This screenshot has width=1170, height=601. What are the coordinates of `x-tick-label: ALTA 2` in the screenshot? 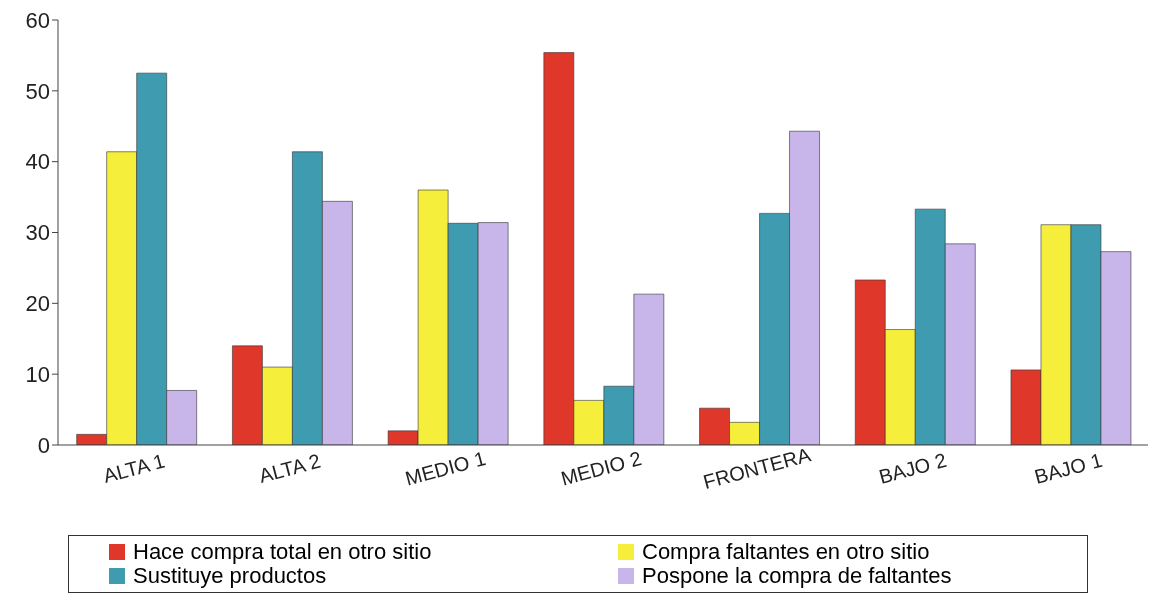 It's located at (289, 468).